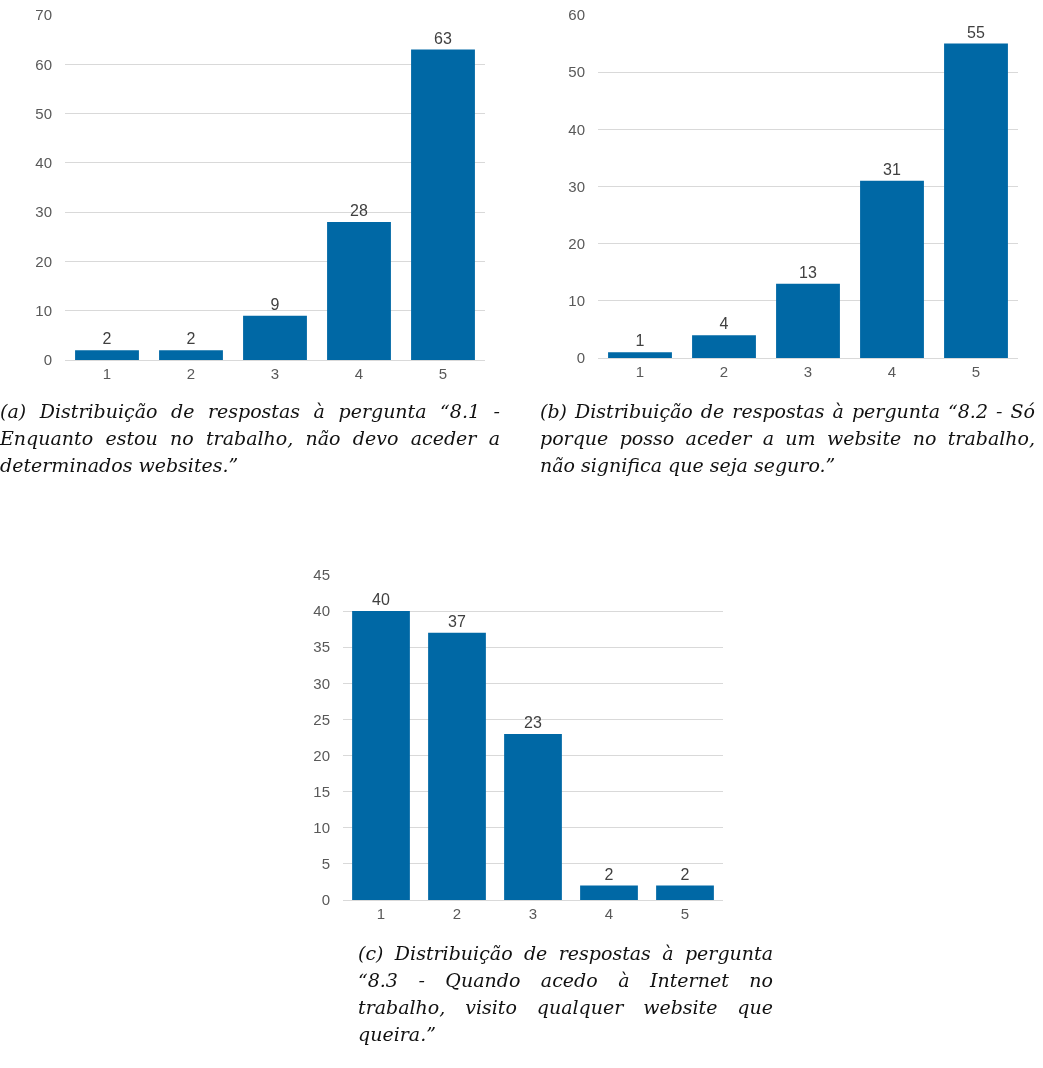 The height and width of the screenshot is (1068, 1043). What do you see at coordinates (321, 647) in the screenshot?
I see `y-tick-label: 35` at bounding box center [321, 647].